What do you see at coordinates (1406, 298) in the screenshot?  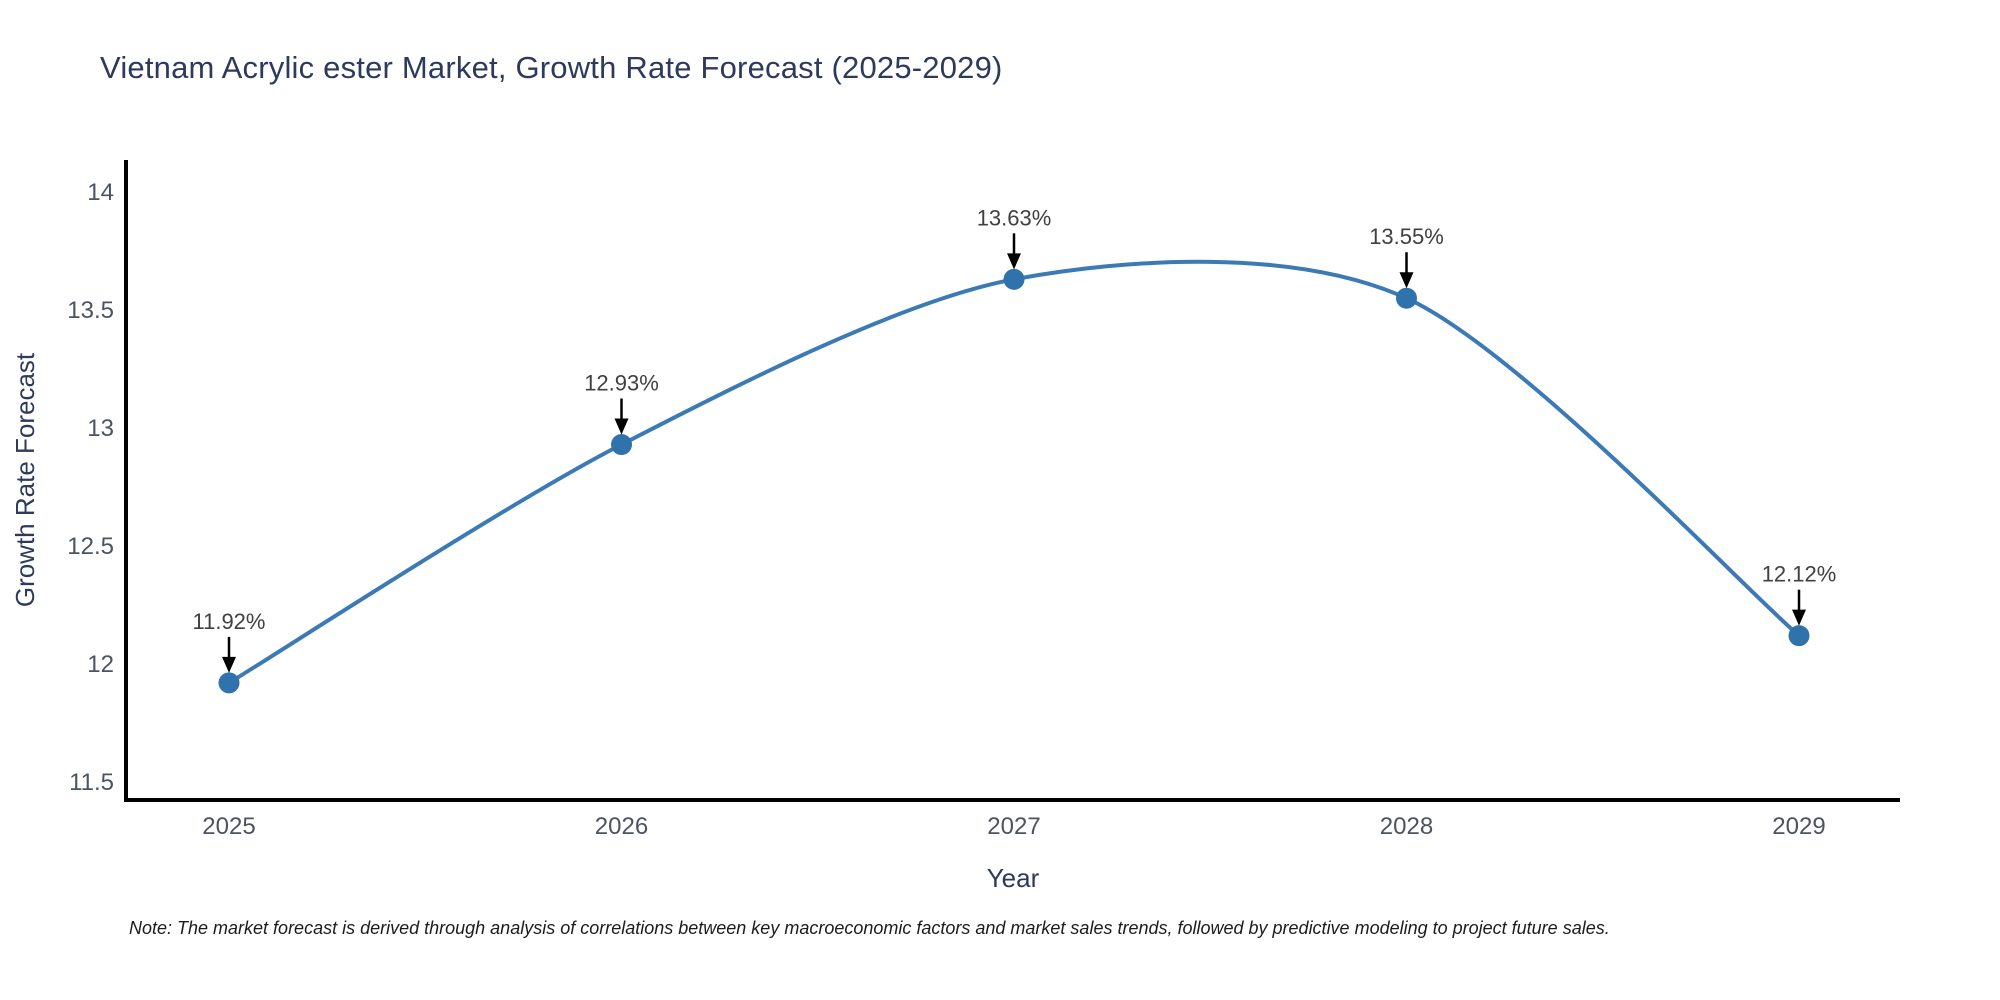 I see `data-point-2028` at bounding box center [1406, 298].